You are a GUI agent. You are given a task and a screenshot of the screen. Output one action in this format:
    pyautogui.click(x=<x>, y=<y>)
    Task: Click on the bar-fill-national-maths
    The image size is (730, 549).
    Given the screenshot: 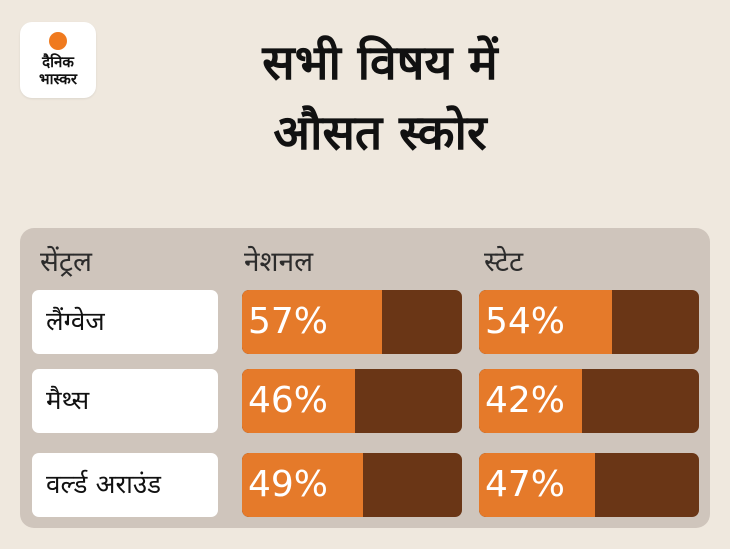 What is the action you would take?
    pyautogui.click(x=298, y=401)
    